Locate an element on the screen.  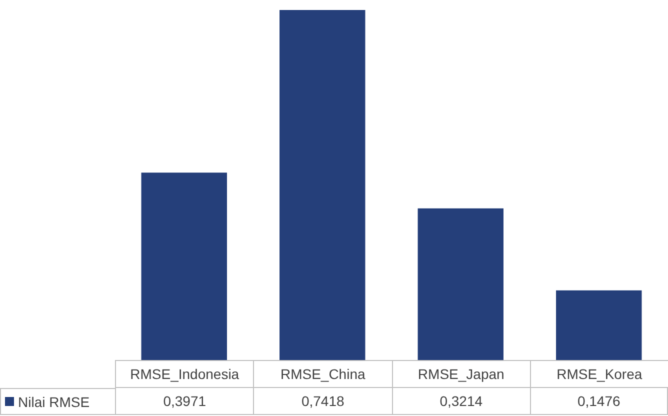
data-label: 0,7418 is located at coordinates (322, 401).